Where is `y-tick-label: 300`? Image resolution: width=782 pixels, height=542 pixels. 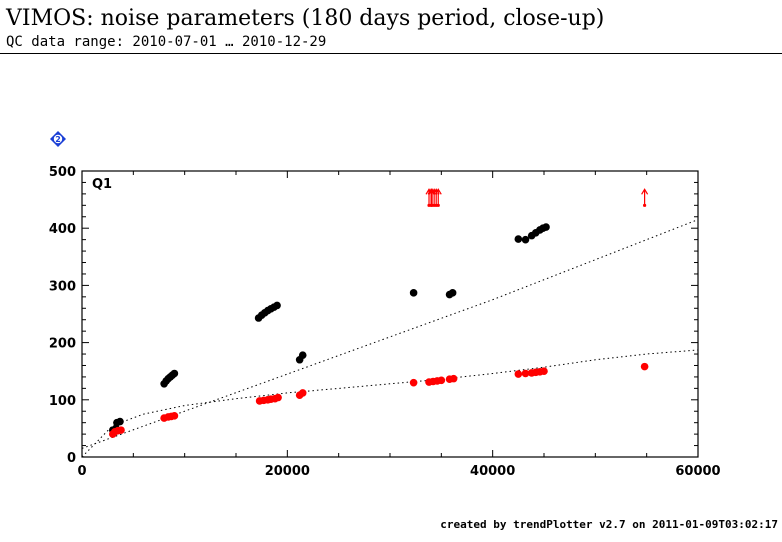
y-tick-label: 300 is located at coordinates (62, 286).